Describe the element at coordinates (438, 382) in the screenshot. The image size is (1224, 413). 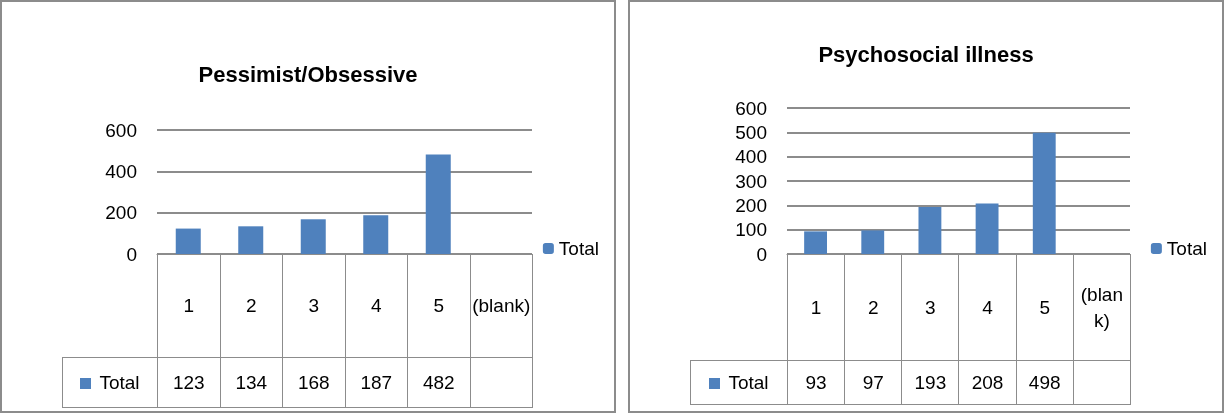
I see `data-label: 482` at that location.